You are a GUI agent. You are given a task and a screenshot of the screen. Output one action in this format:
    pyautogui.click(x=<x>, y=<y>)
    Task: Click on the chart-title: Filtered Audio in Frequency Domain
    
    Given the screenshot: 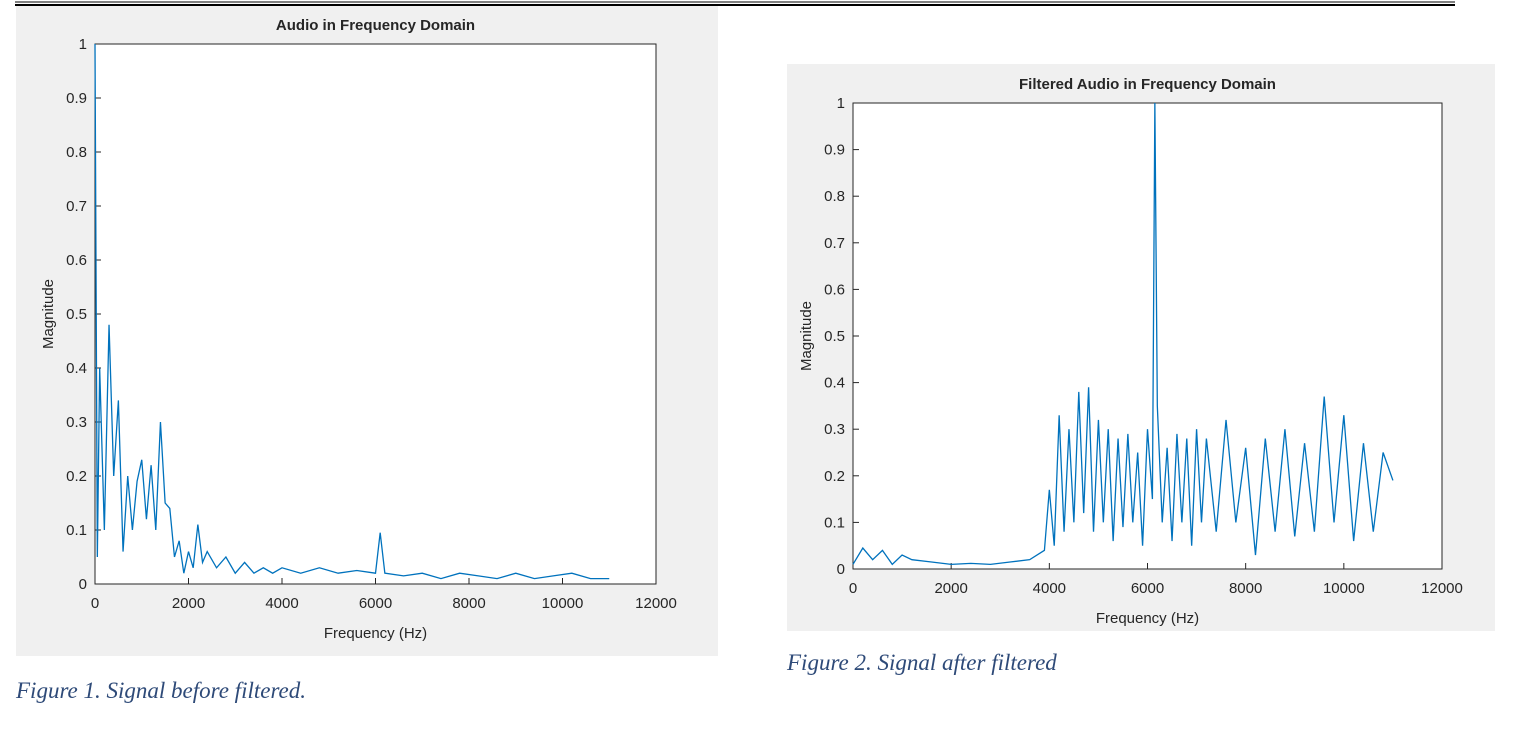 What is the action you would take?
    pyautogui.click(x=1147, y=84)
    